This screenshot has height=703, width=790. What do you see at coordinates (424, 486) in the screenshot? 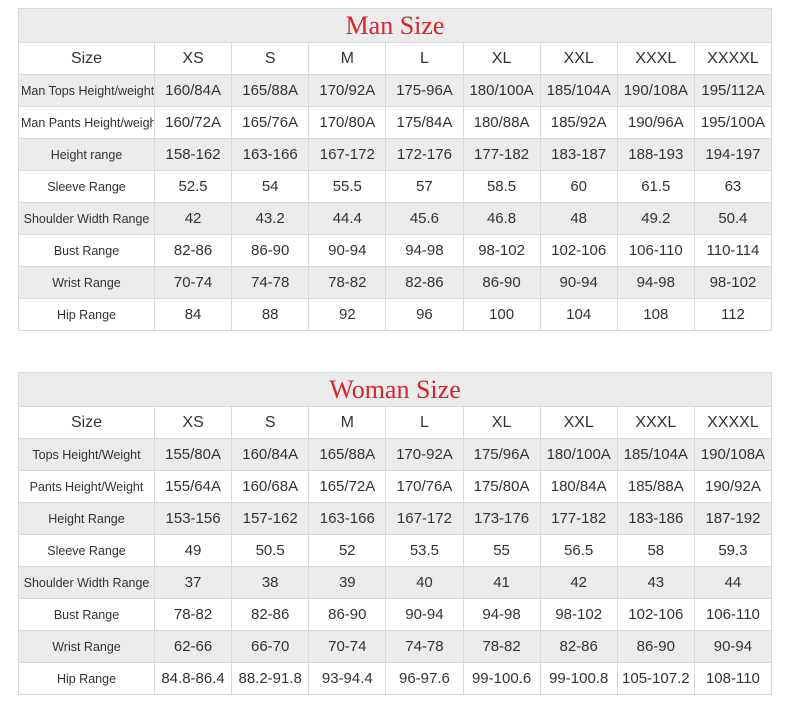
I see `size-value-cell: 170/76A` at bounding box center [424, 486].